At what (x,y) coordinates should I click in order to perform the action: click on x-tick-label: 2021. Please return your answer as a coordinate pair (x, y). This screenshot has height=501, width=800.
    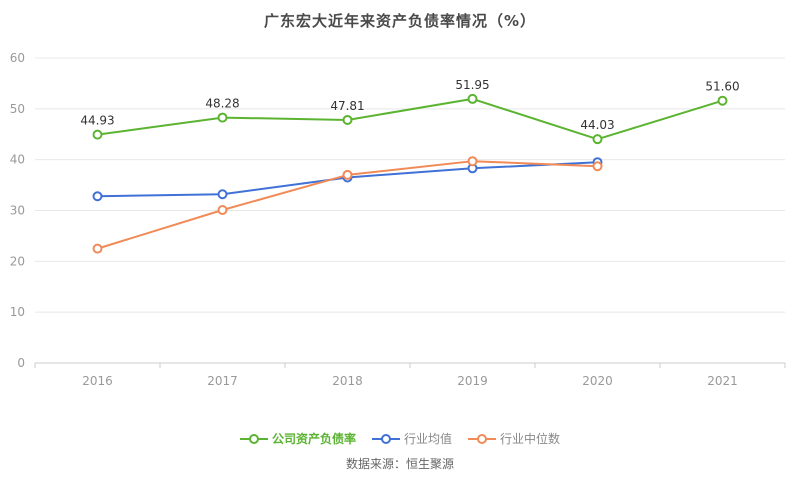
    Looking at the image, I should click on (722, 381).